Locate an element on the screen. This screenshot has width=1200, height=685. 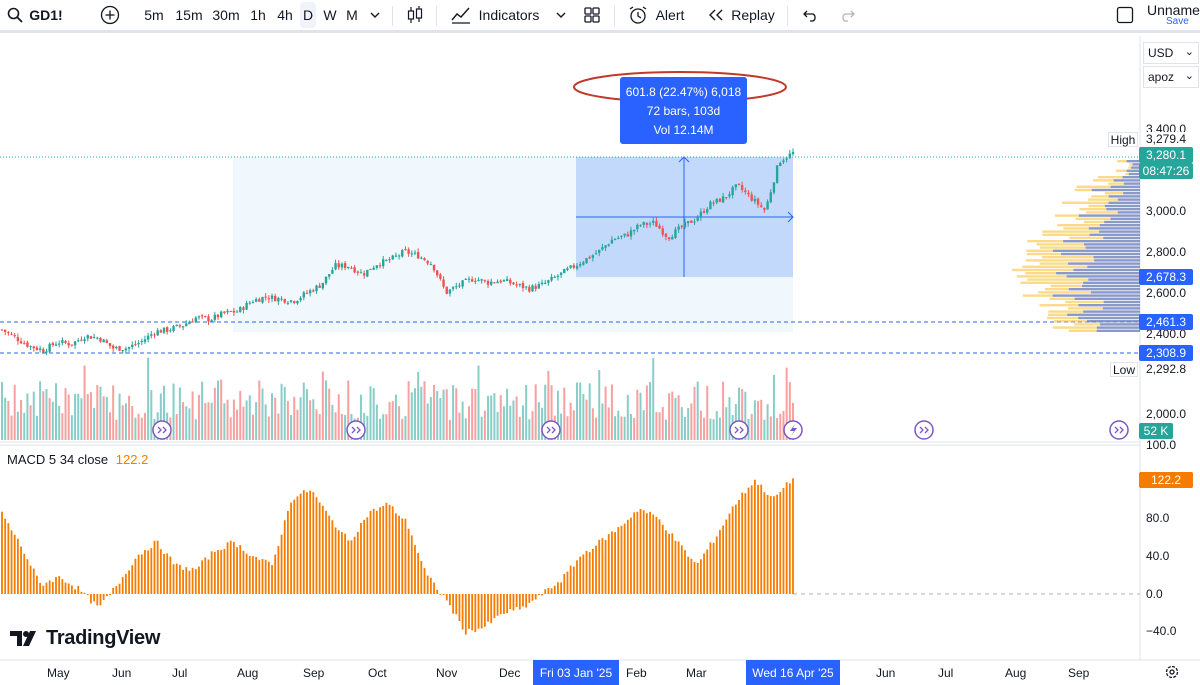
level-badge-2: 2,308.9 is located at coordinates (1166, 353).